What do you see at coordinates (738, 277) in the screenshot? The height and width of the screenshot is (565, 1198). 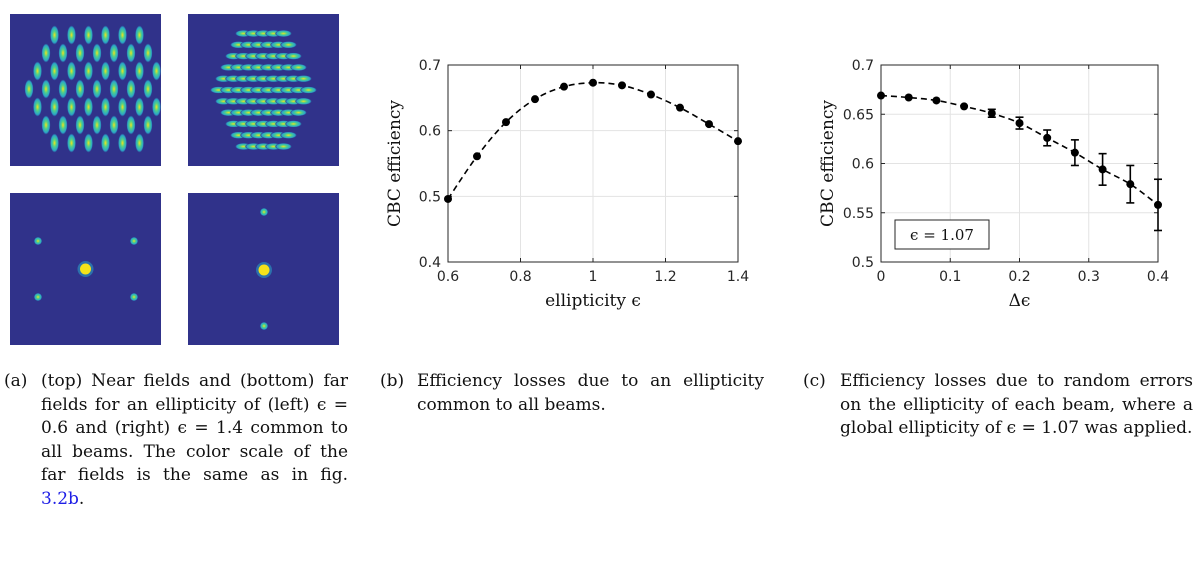 I see `x-tick-label: 1.4` at bounding box center [738, 277].